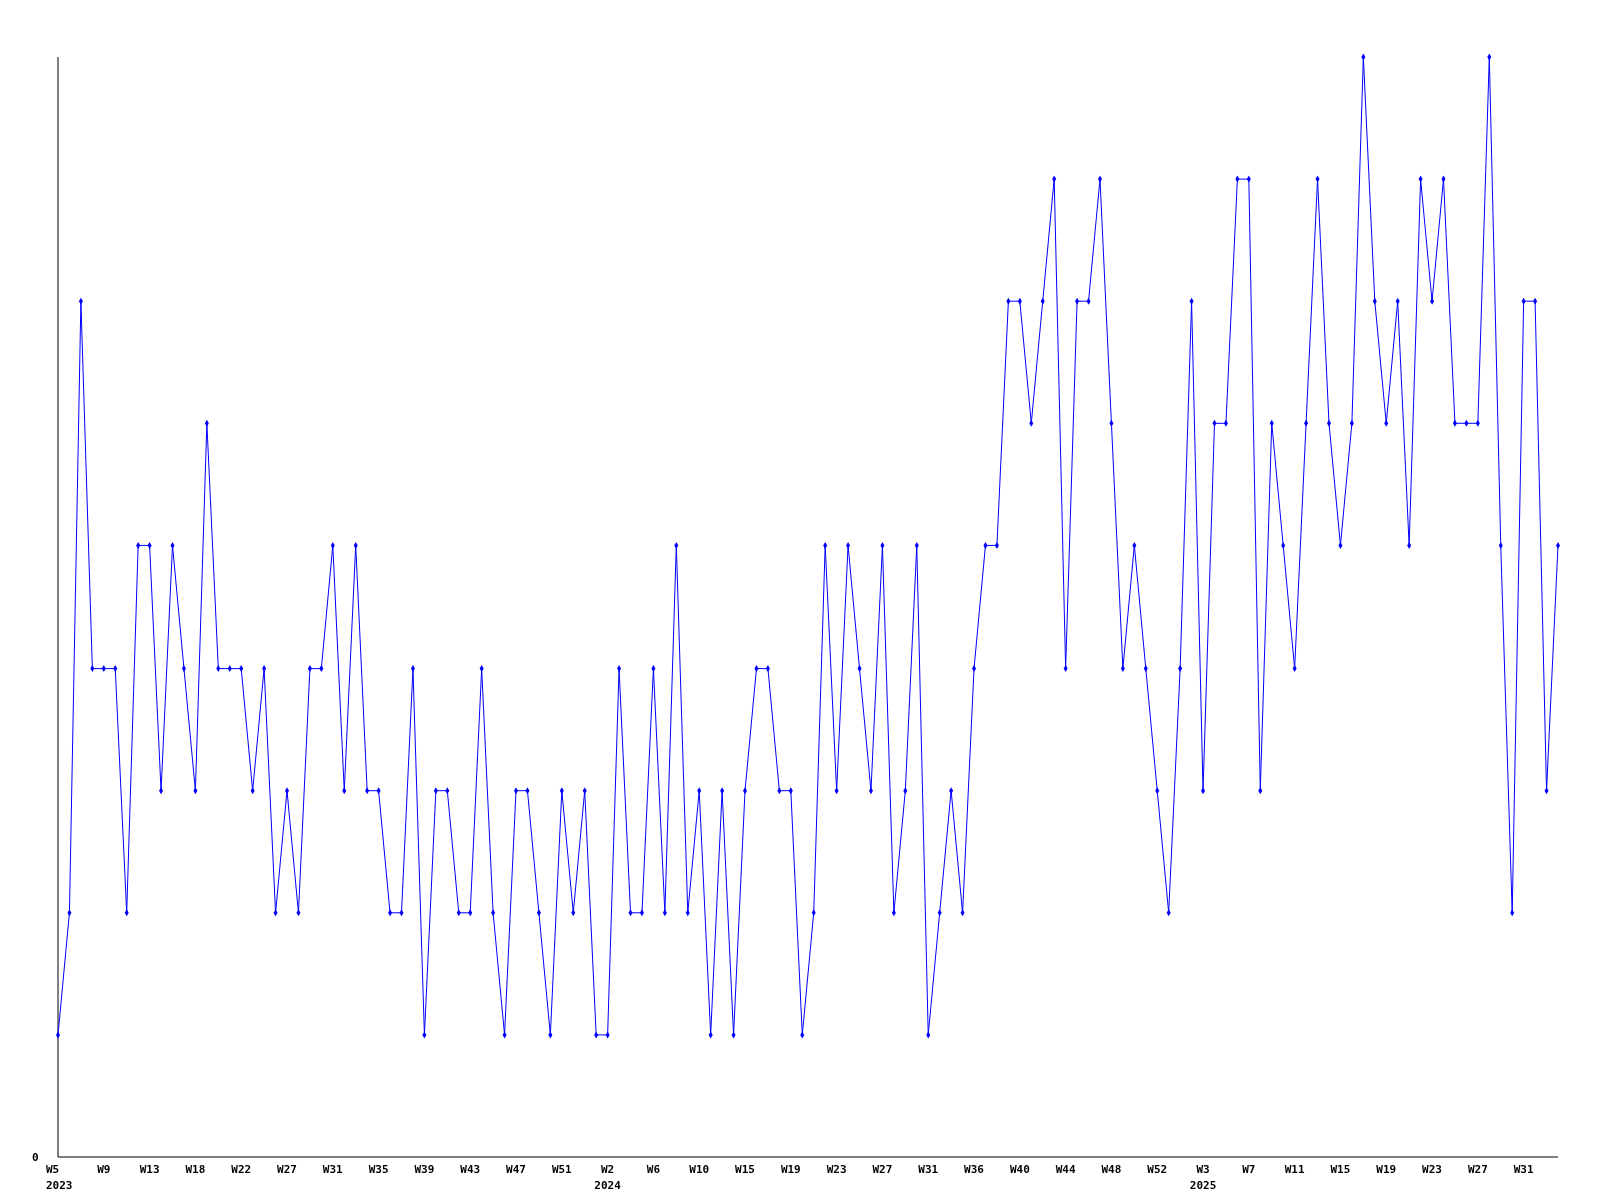 This screenshot has width=1600, height=1200. Describe the element at coordinates (1157, 1169) in the screenshot. I see `x-tick-label: W52` at that location.